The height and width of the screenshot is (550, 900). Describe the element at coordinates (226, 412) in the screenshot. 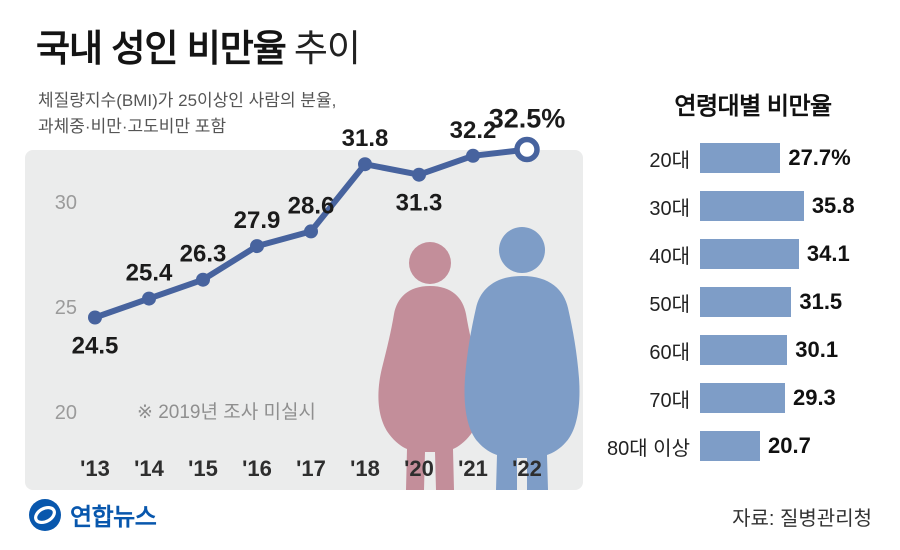

I see `chart-note: ※ 2019년 조사 미실시` at that location.